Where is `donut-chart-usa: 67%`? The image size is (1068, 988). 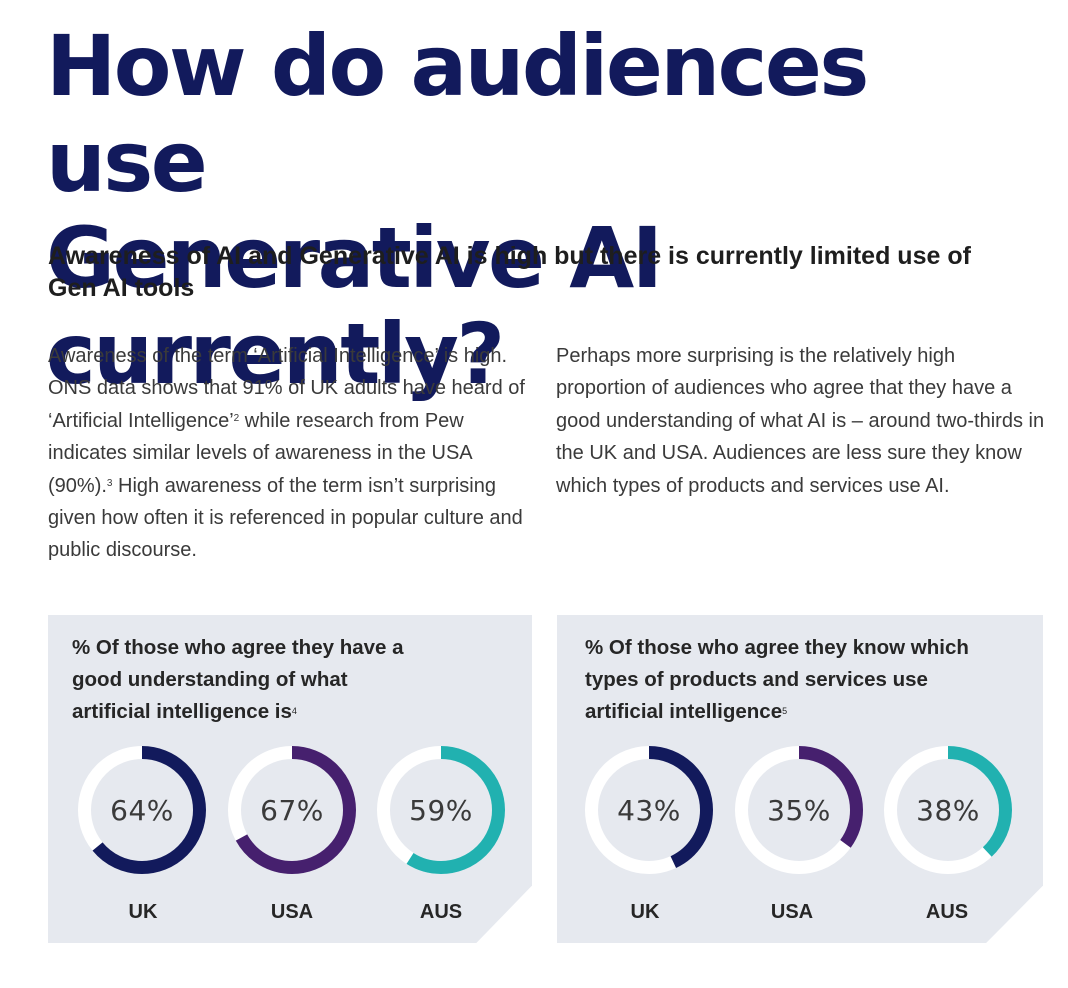
donut-chart-usa: 67% is located at coordinates (292, 810).